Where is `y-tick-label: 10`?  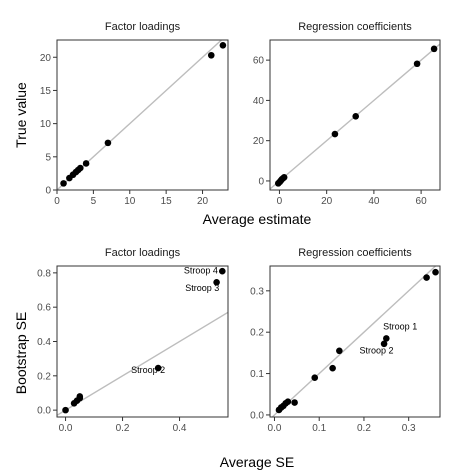
y-tick-label: 10 is located at coordinates (46, 124).